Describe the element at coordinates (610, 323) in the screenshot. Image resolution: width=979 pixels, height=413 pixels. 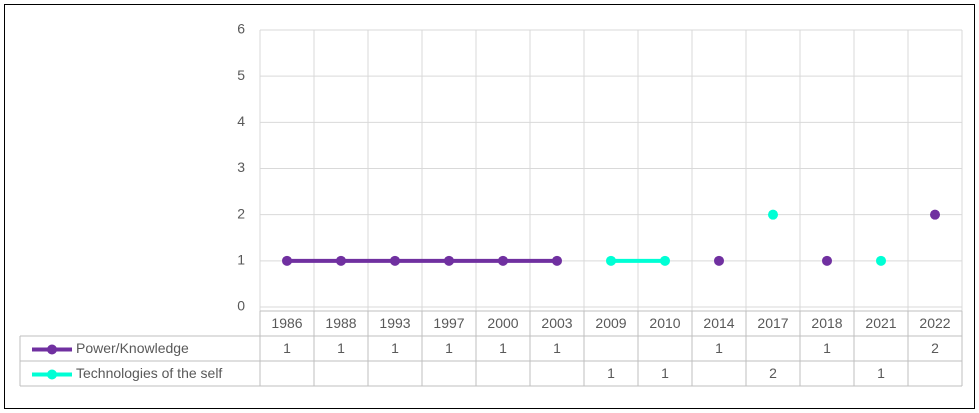
I see `x-tick-label: 2009` at that location.